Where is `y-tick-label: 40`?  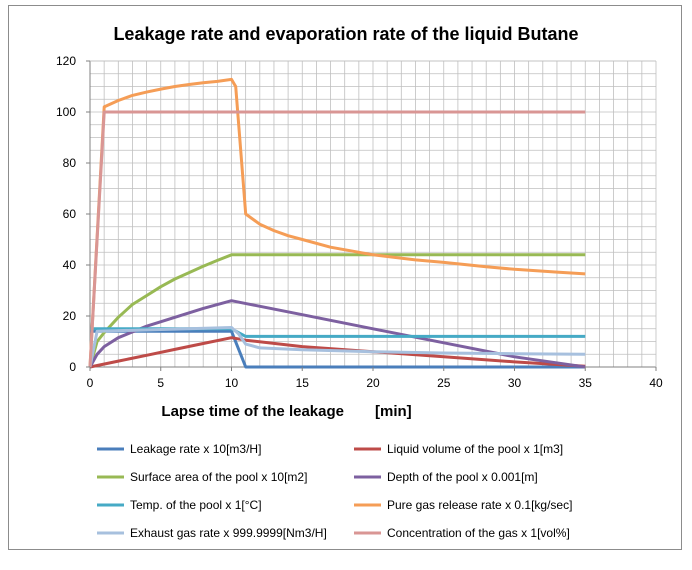
y-tick-label: 40 is located at coordinates (70, 265).